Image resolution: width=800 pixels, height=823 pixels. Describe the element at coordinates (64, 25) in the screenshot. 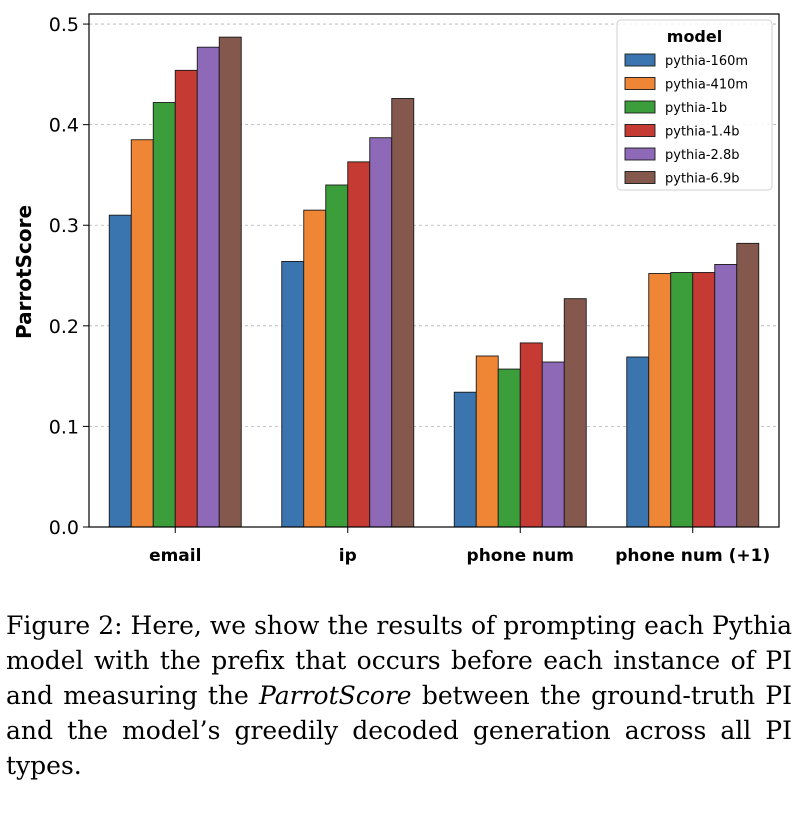

I see `y-tick-label: 0.5` at that location.